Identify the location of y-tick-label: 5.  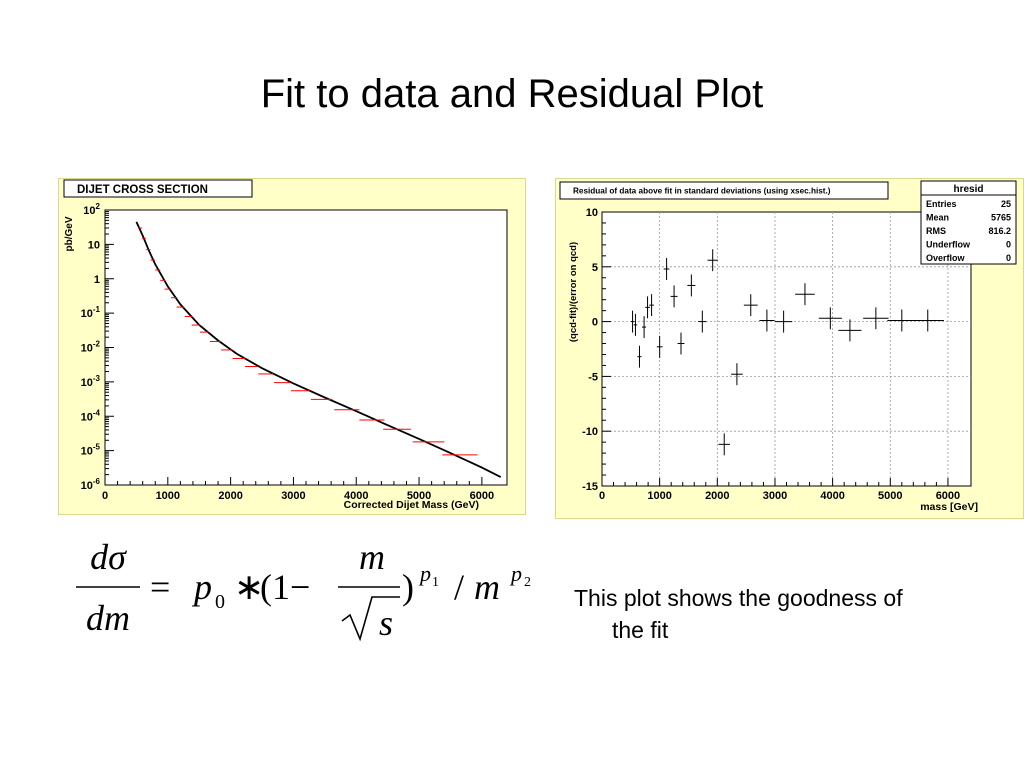
(595, 268).